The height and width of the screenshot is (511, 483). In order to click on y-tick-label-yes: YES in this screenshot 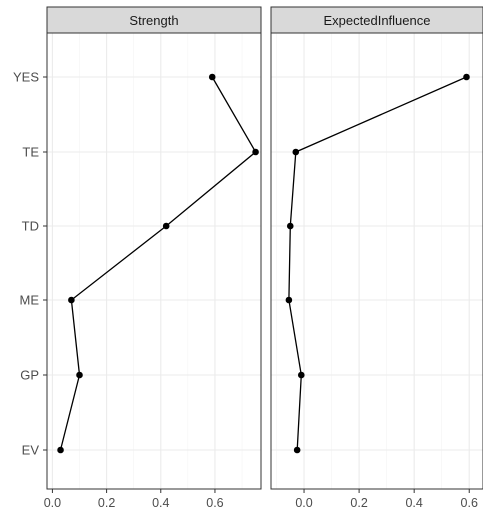, I will do `click(26, 77)`.